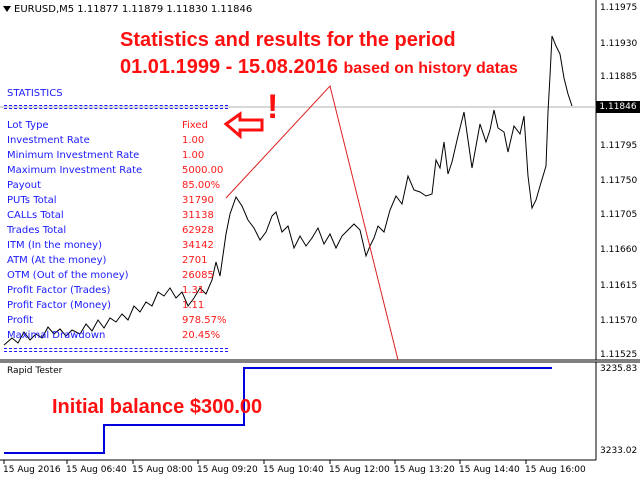 The height and width of the screenshot is (480, 640). What do you see at coordinates (273, 107) in the screenshot?
I see `exclamation-mark: !` at bounding box center [273, 107].